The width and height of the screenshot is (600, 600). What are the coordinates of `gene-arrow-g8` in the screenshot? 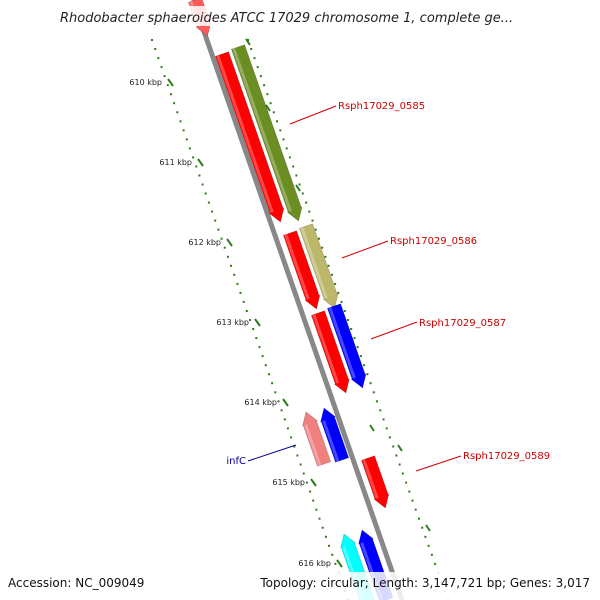 It's located at (335, 435).